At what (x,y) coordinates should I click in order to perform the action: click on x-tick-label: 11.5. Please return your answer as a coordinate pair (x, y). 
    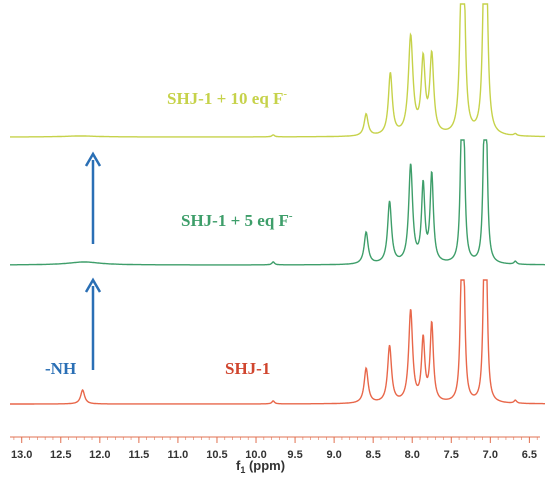
    Looking at the image, I should click on (138, 455).